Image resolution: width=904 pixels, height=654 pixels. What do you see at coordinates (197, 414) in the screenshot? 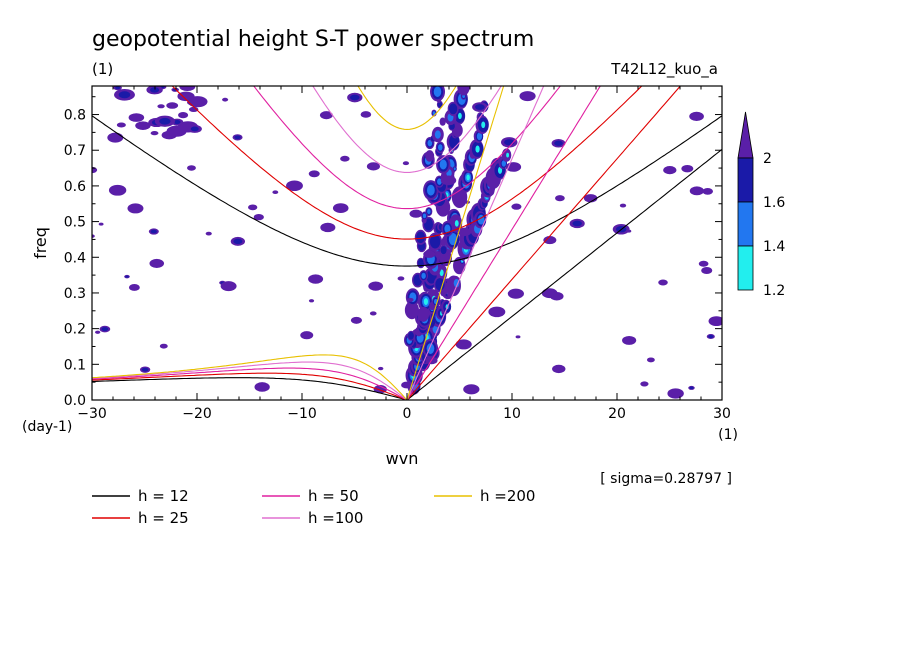
I see `x-tick-label: −20` at bounding box center [197, 414].